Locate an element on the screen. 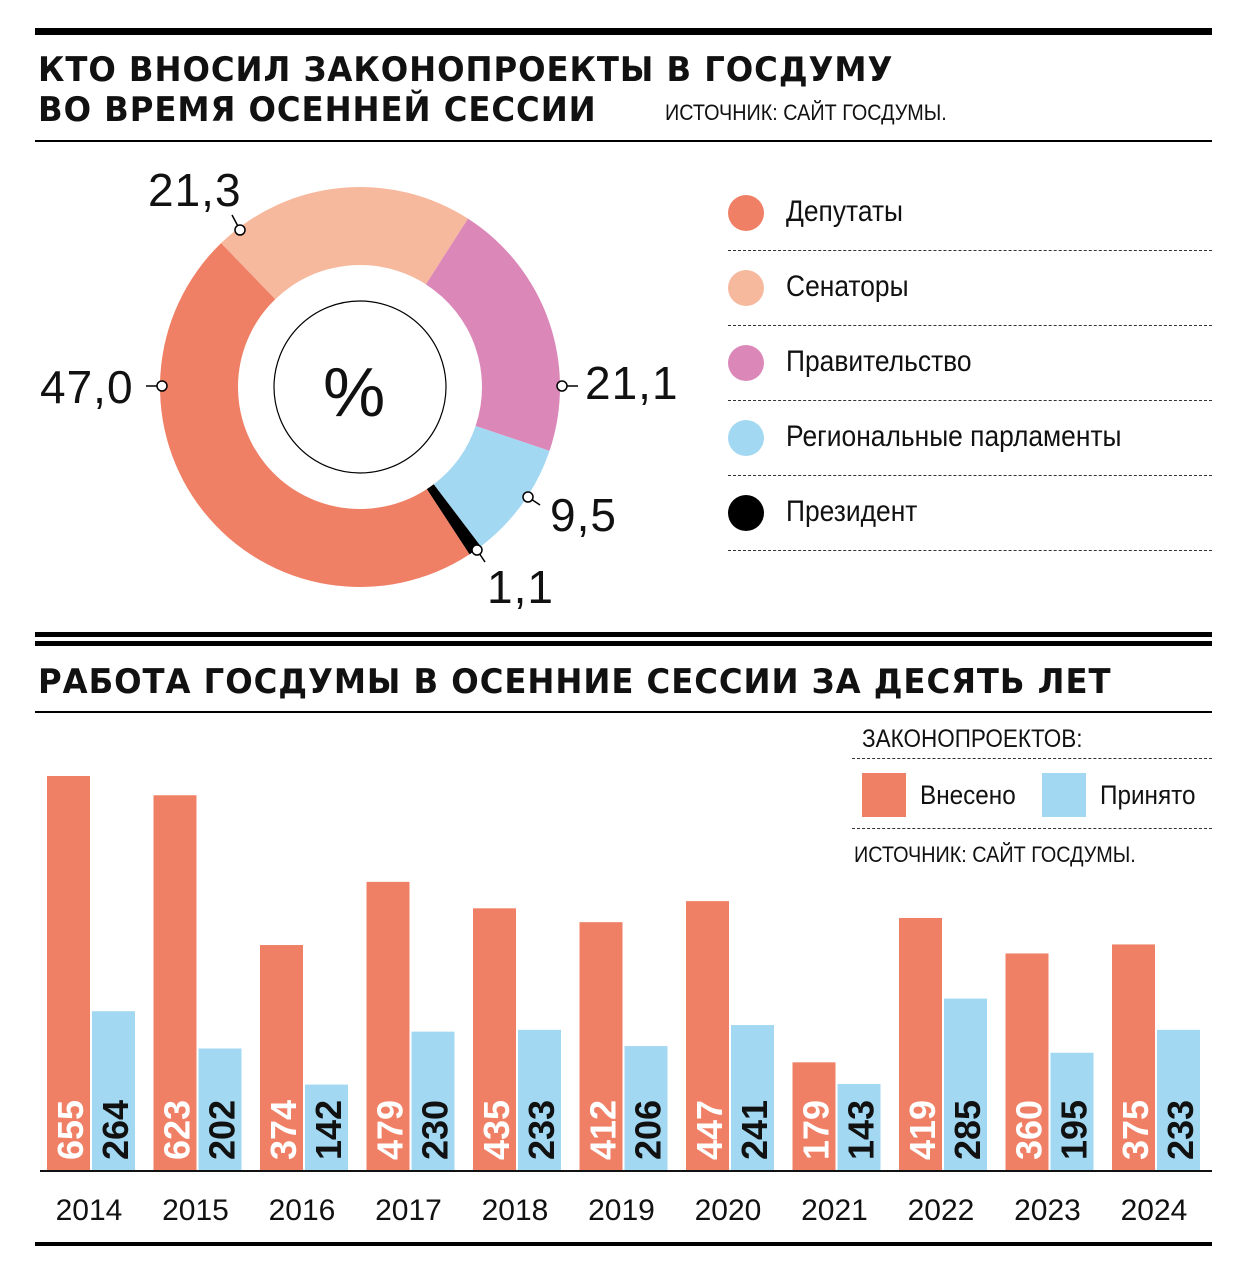  value-label: 447 is located at coordinates (709, 1130).